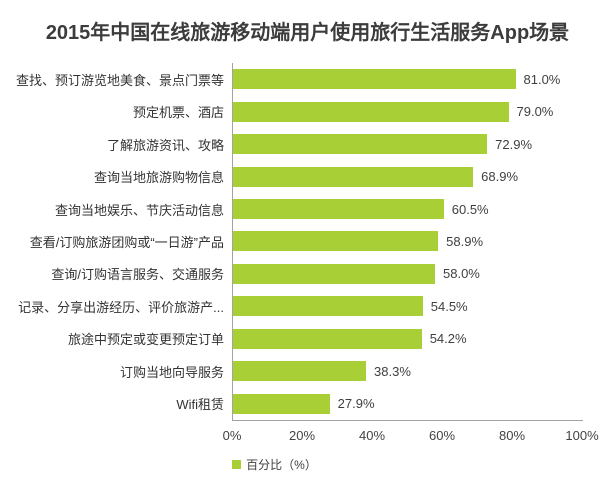  I want to click on bar-track: 38.3%, so click(407, 371).